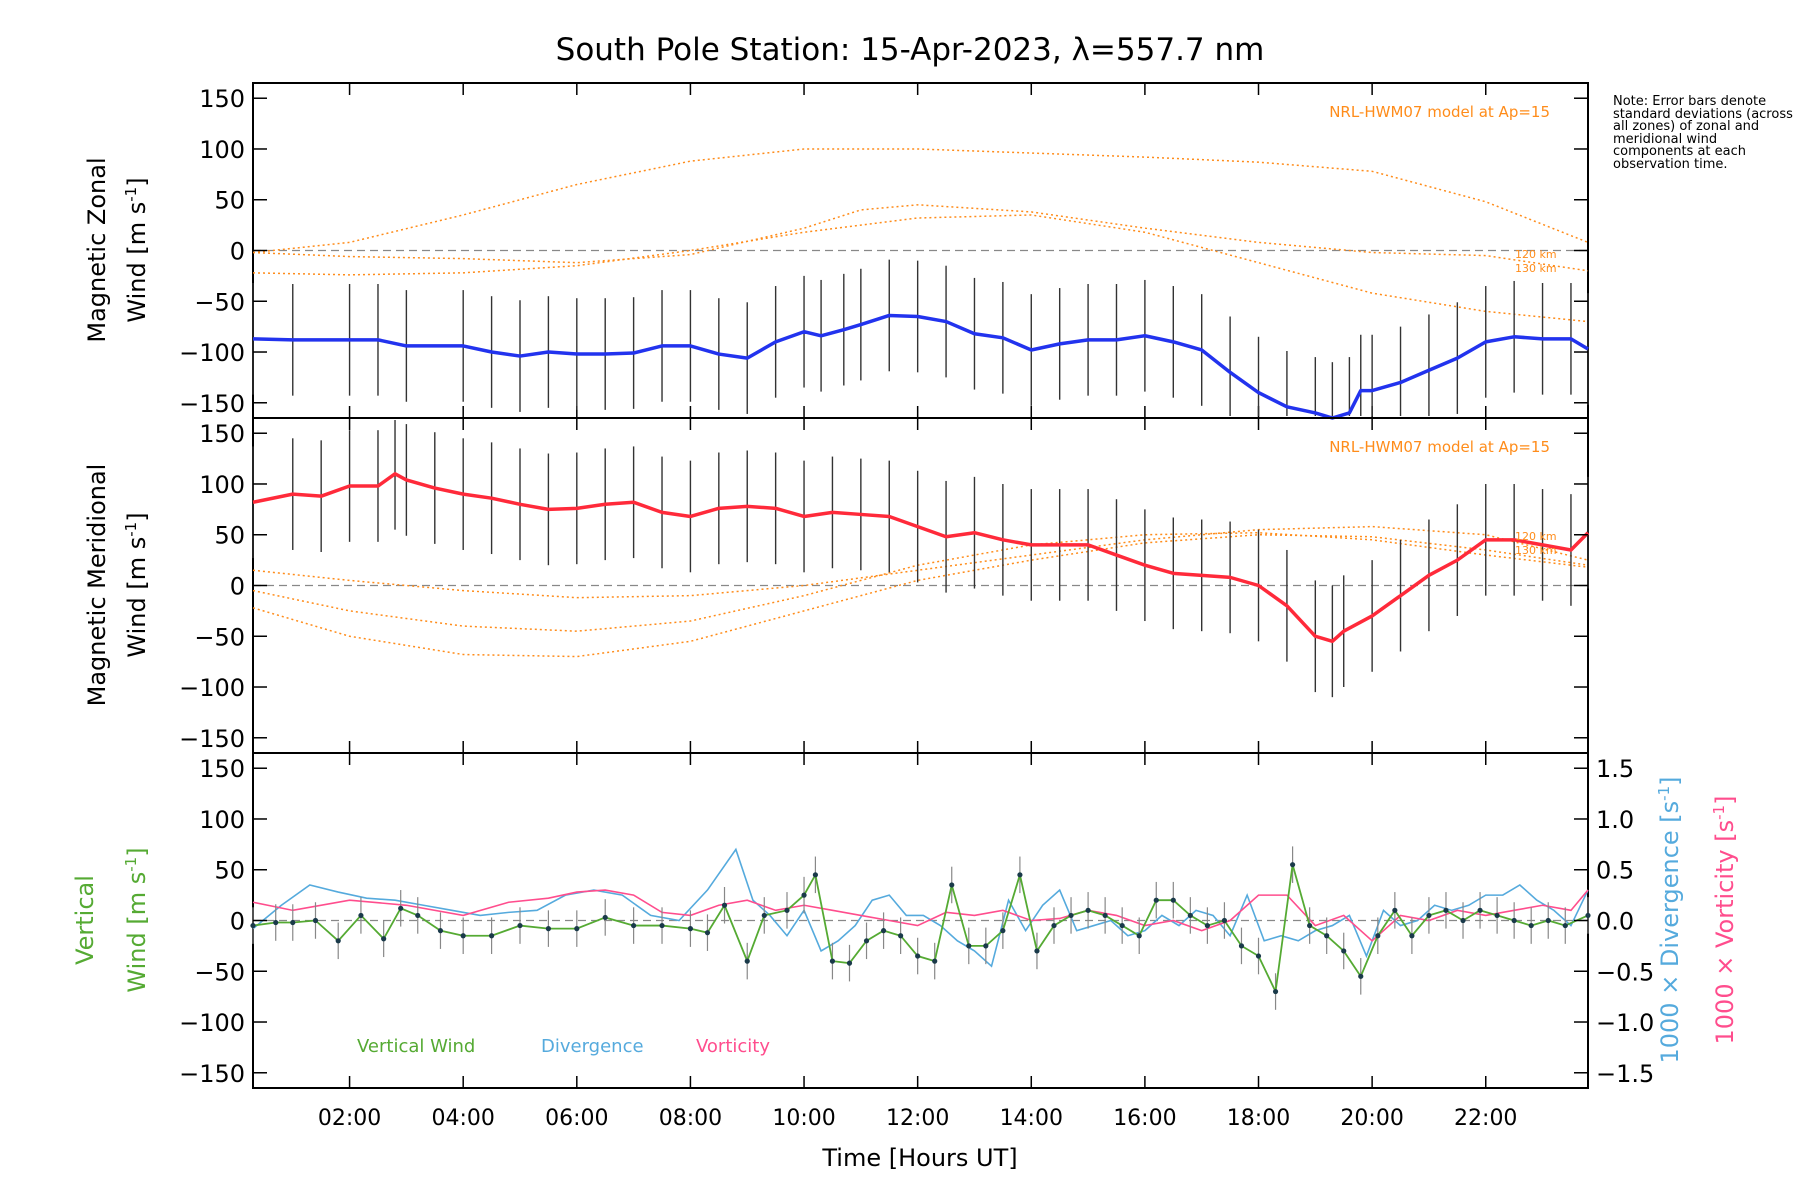  I want to click on zonal-ylabel-units: [m s, so click(137, 228).